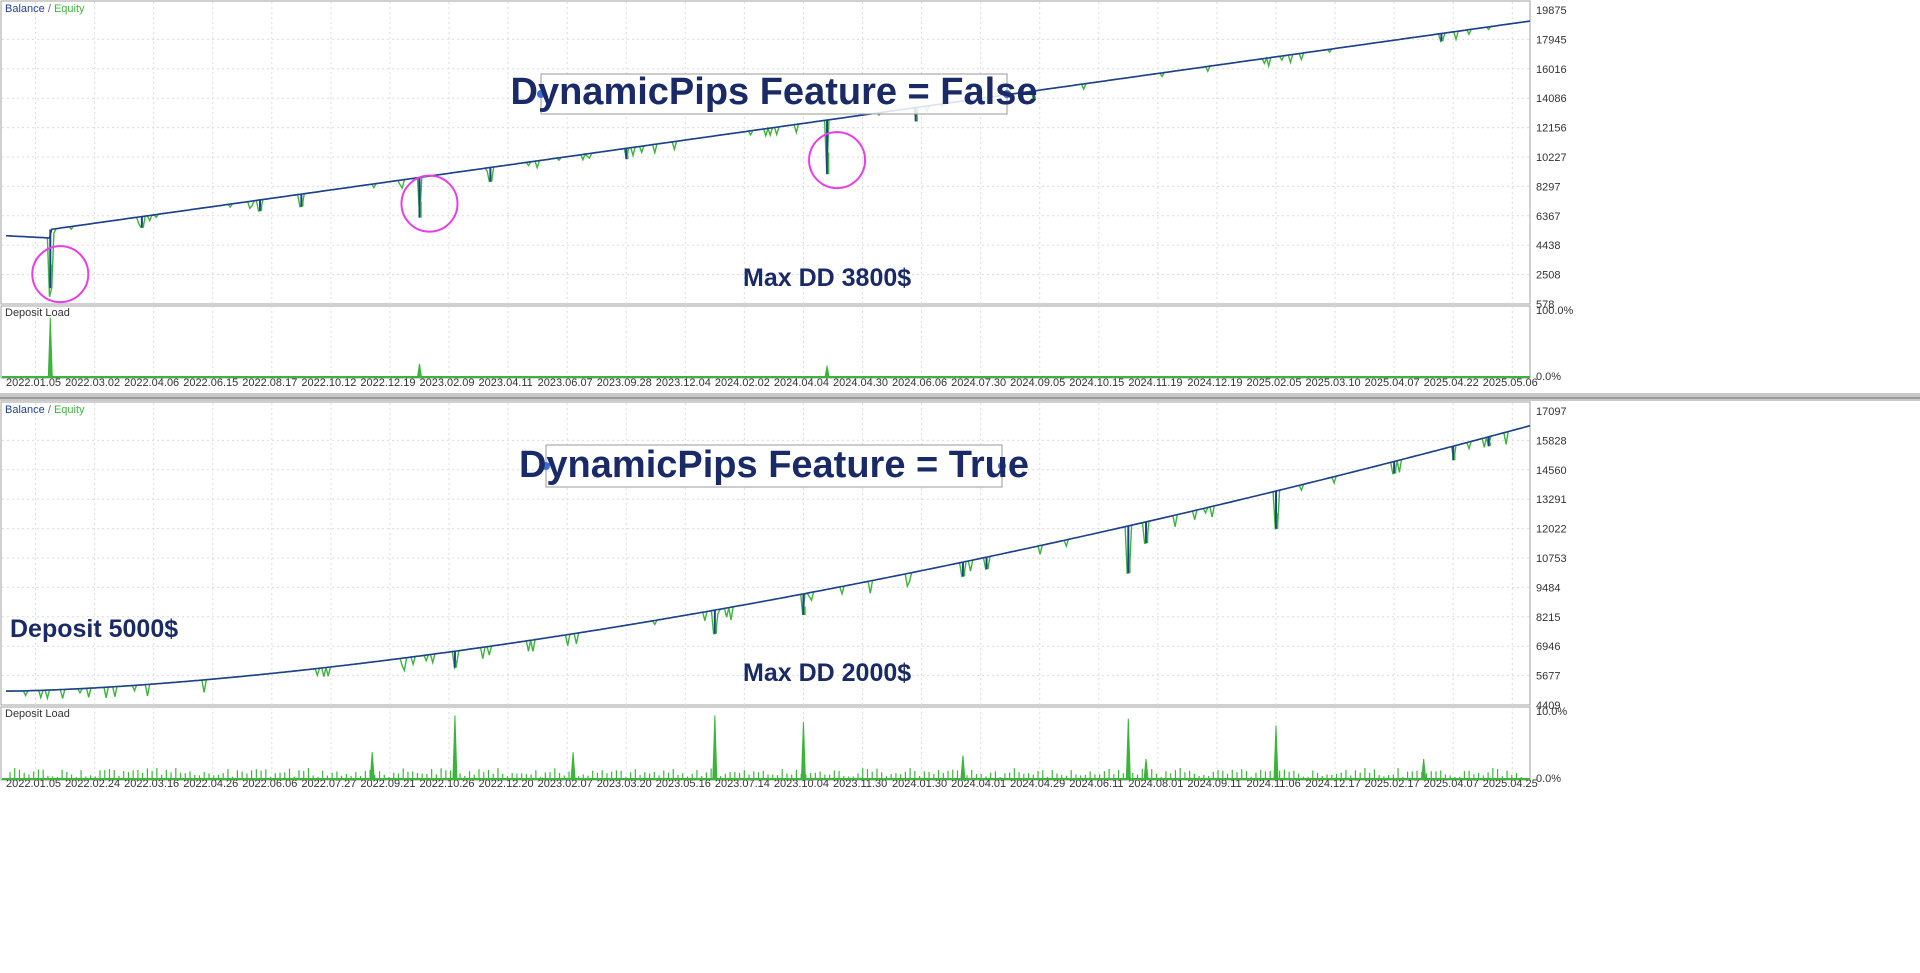  What do you see at coordinates (1037, 383) in the screenshot?
I see `x-tick-label: 2024.09.05` at bounding box center [1037, 383].